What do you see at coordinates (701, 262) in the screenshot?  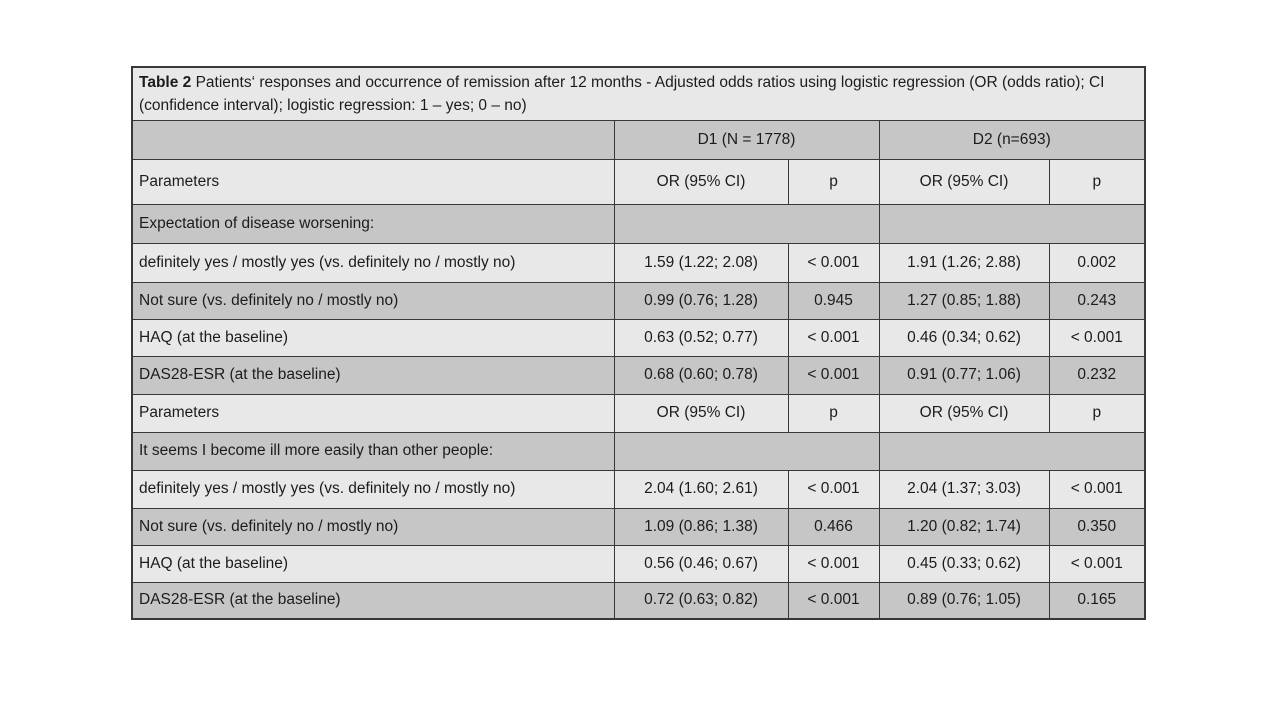 I see `d1-or-cell: 1.59 (1.22; 2.08)` at bounding box center [701, 262].